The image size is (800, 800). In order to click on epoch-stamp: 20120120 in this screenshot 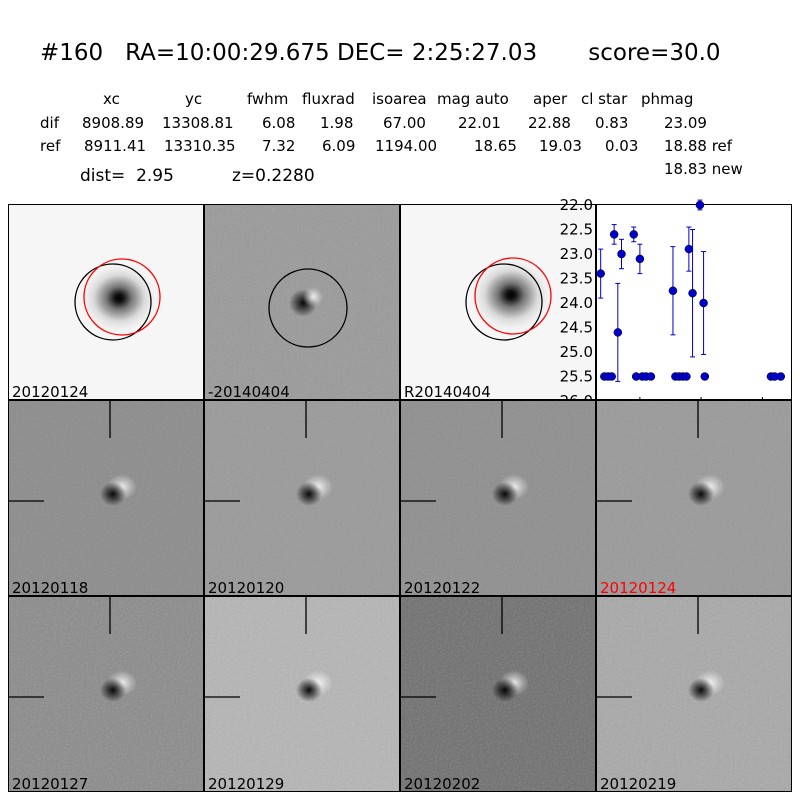, I will do `click(302, 498)`.